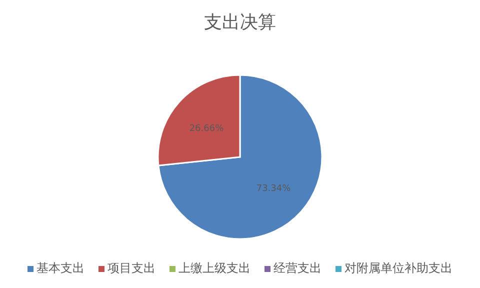 The height and width of the screenshot is (288, 480). What do you see at coordinates (398, 268) in the screenshot?
I see `legend-label: 对附属单位补助支出` at bounding box center [398, 268].